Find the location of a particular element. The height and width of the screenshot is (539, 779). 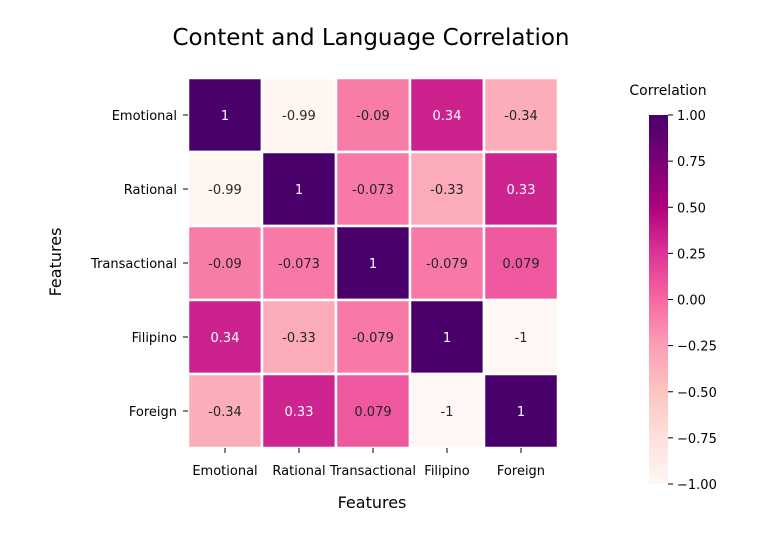

heatmap-cell-rational-foreign is located at coordinates (521, 189).